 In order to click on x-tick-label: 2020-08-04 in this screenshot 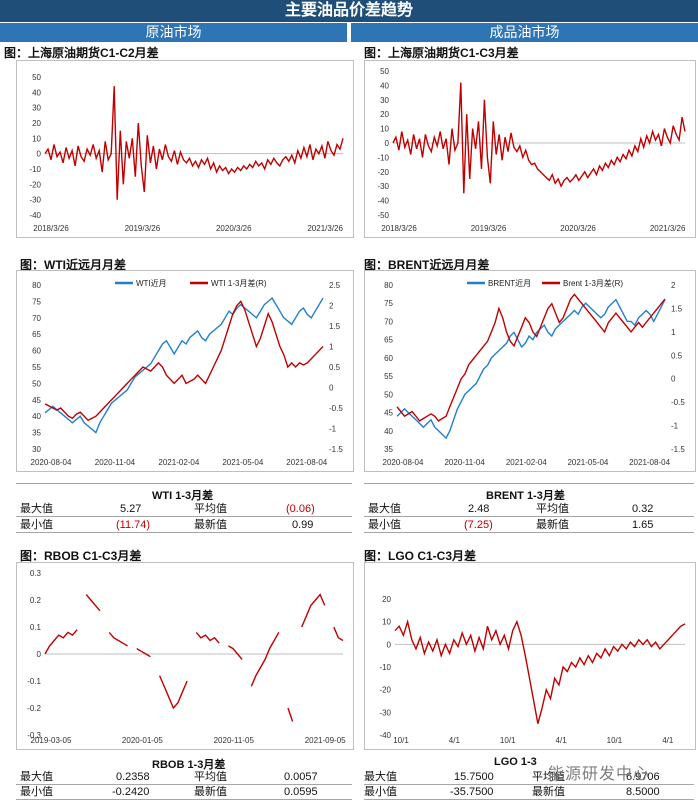, I will do `click(403, 462)`.